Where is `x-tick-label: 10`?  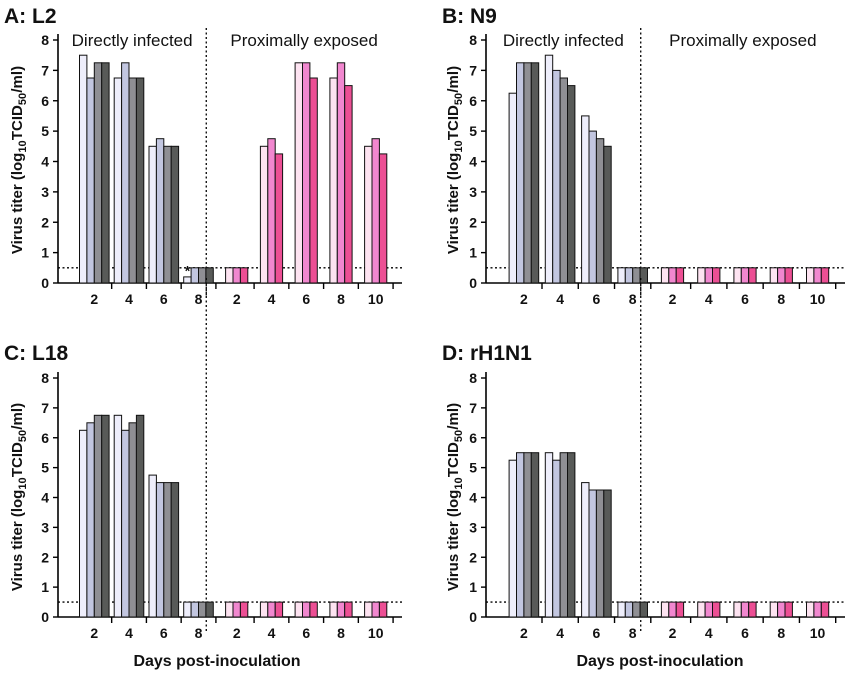
x-tick-label: 10 is located at coordinates (376, 633).